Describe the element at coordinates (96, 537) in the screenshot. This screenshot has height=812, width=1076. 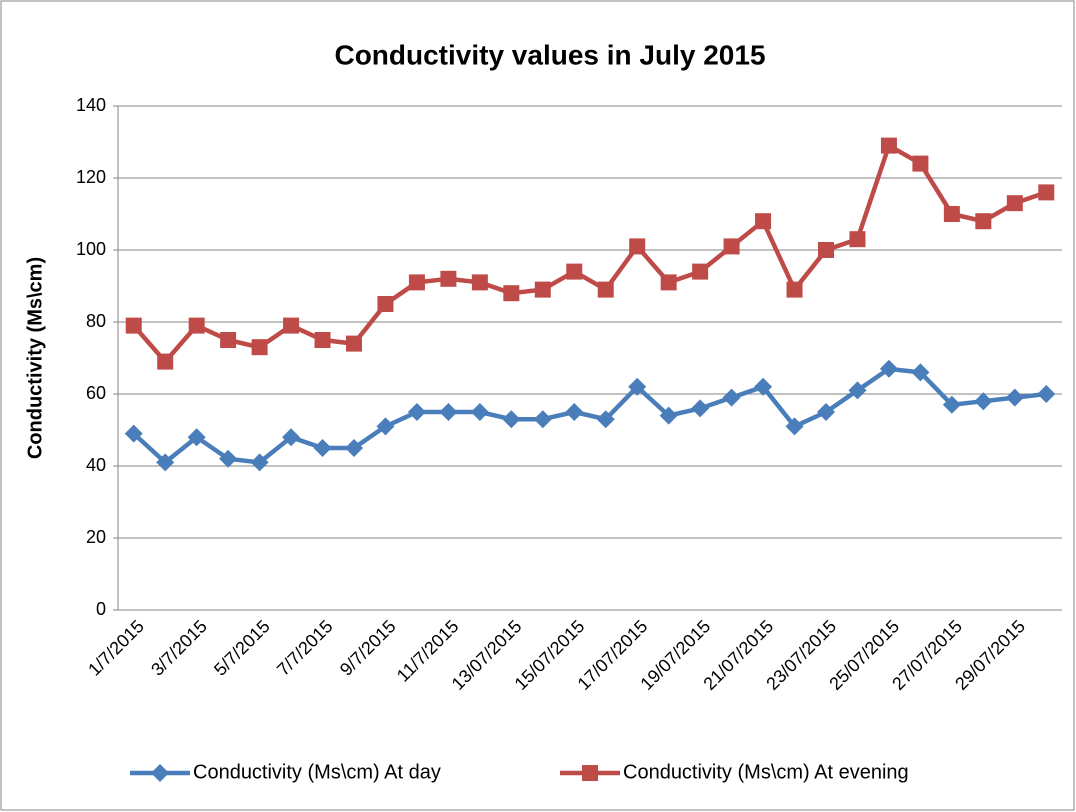
I see `y-tick-label: 20` at that location.